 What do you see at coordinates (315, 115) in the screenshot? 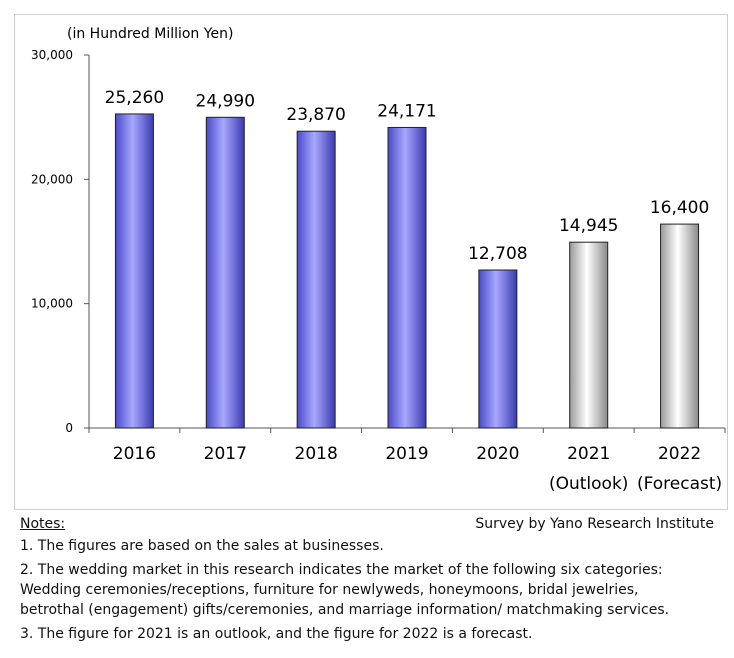
I see `data-label-2018: 23,870` at bounding box center [315, 115].